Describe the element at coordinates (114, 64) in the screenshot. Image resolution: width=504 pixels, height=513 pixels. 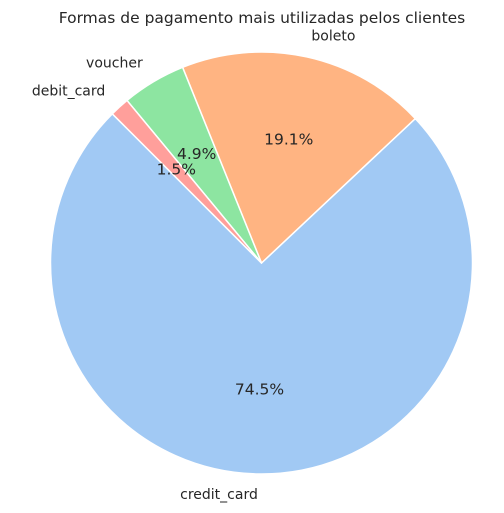
I see `slice-label-voucher: voucher` at that location.